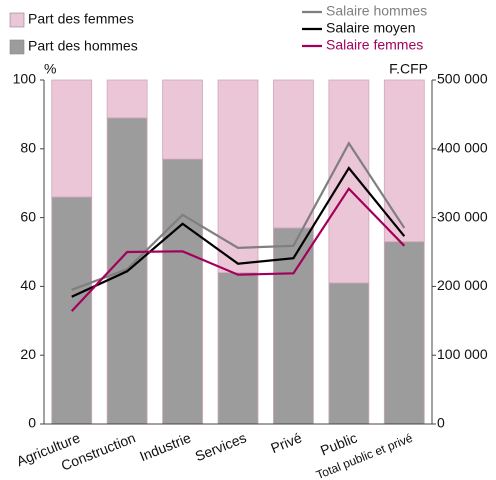  I want to click on y-tick-label: 80, so click(28, 148).